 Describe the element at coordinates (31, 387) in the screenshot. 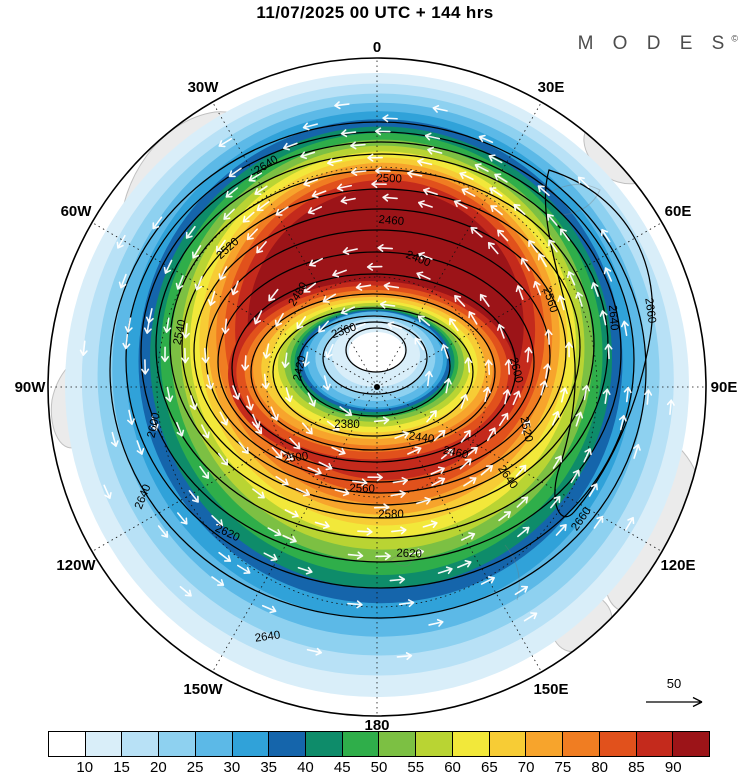

I see `lon-label-90w: 90W` at that location.